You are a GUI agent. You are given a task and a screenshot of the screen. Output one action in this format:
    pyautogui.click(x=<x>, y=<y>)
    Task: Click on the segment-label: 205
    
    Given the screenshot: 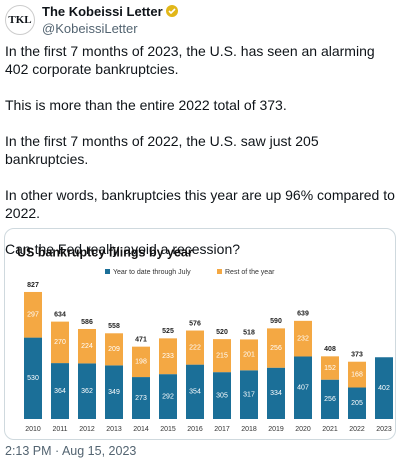 What is the action you would take?
    pyautogui.click(x=357, y=403)
    